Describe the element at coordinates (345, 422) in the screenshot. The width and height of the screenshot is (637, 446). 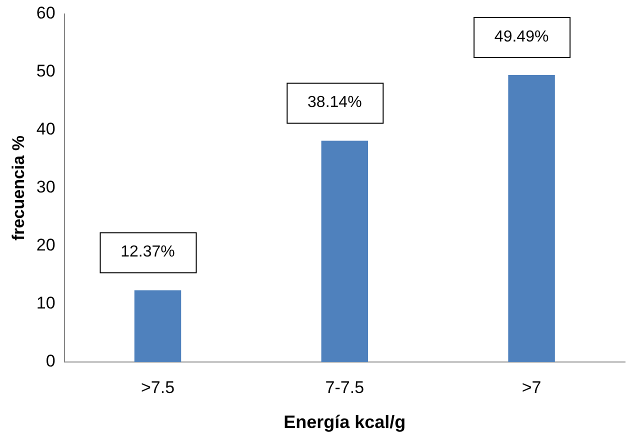
I see `x-axis-title: Energía kcal/g` at that location.